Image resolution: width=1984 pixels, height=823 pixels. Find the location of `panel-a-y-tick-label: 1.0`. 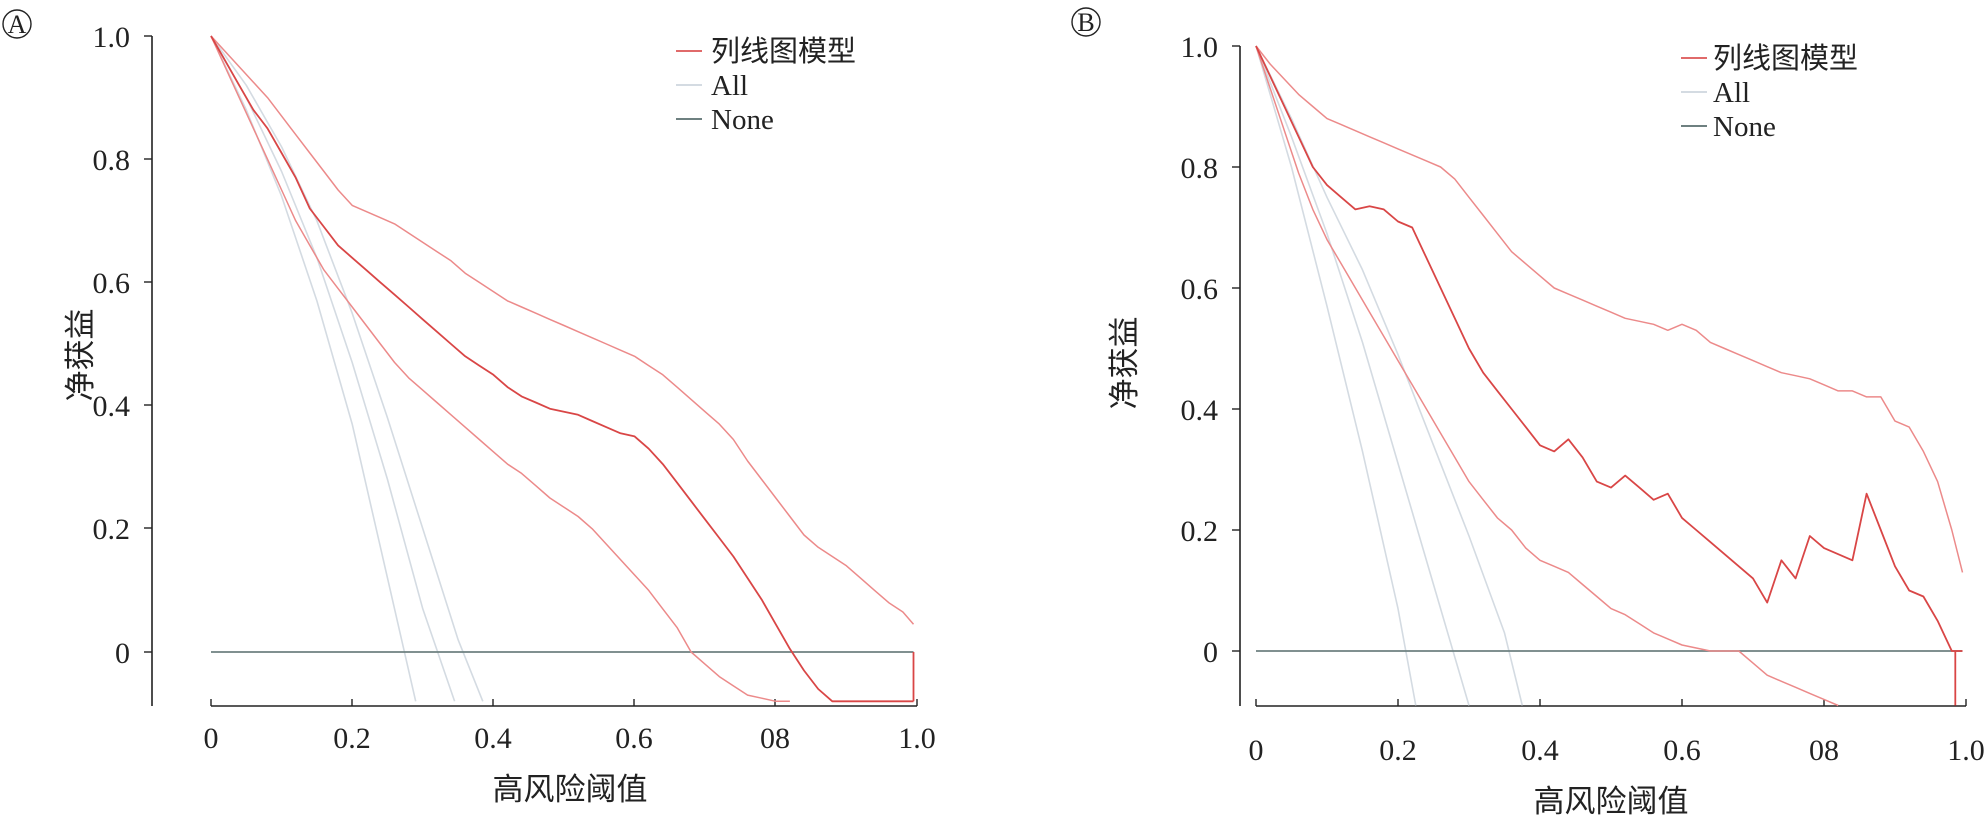

panel-a-y-tick-label: 1.0 is located at coordinates (112, 37).